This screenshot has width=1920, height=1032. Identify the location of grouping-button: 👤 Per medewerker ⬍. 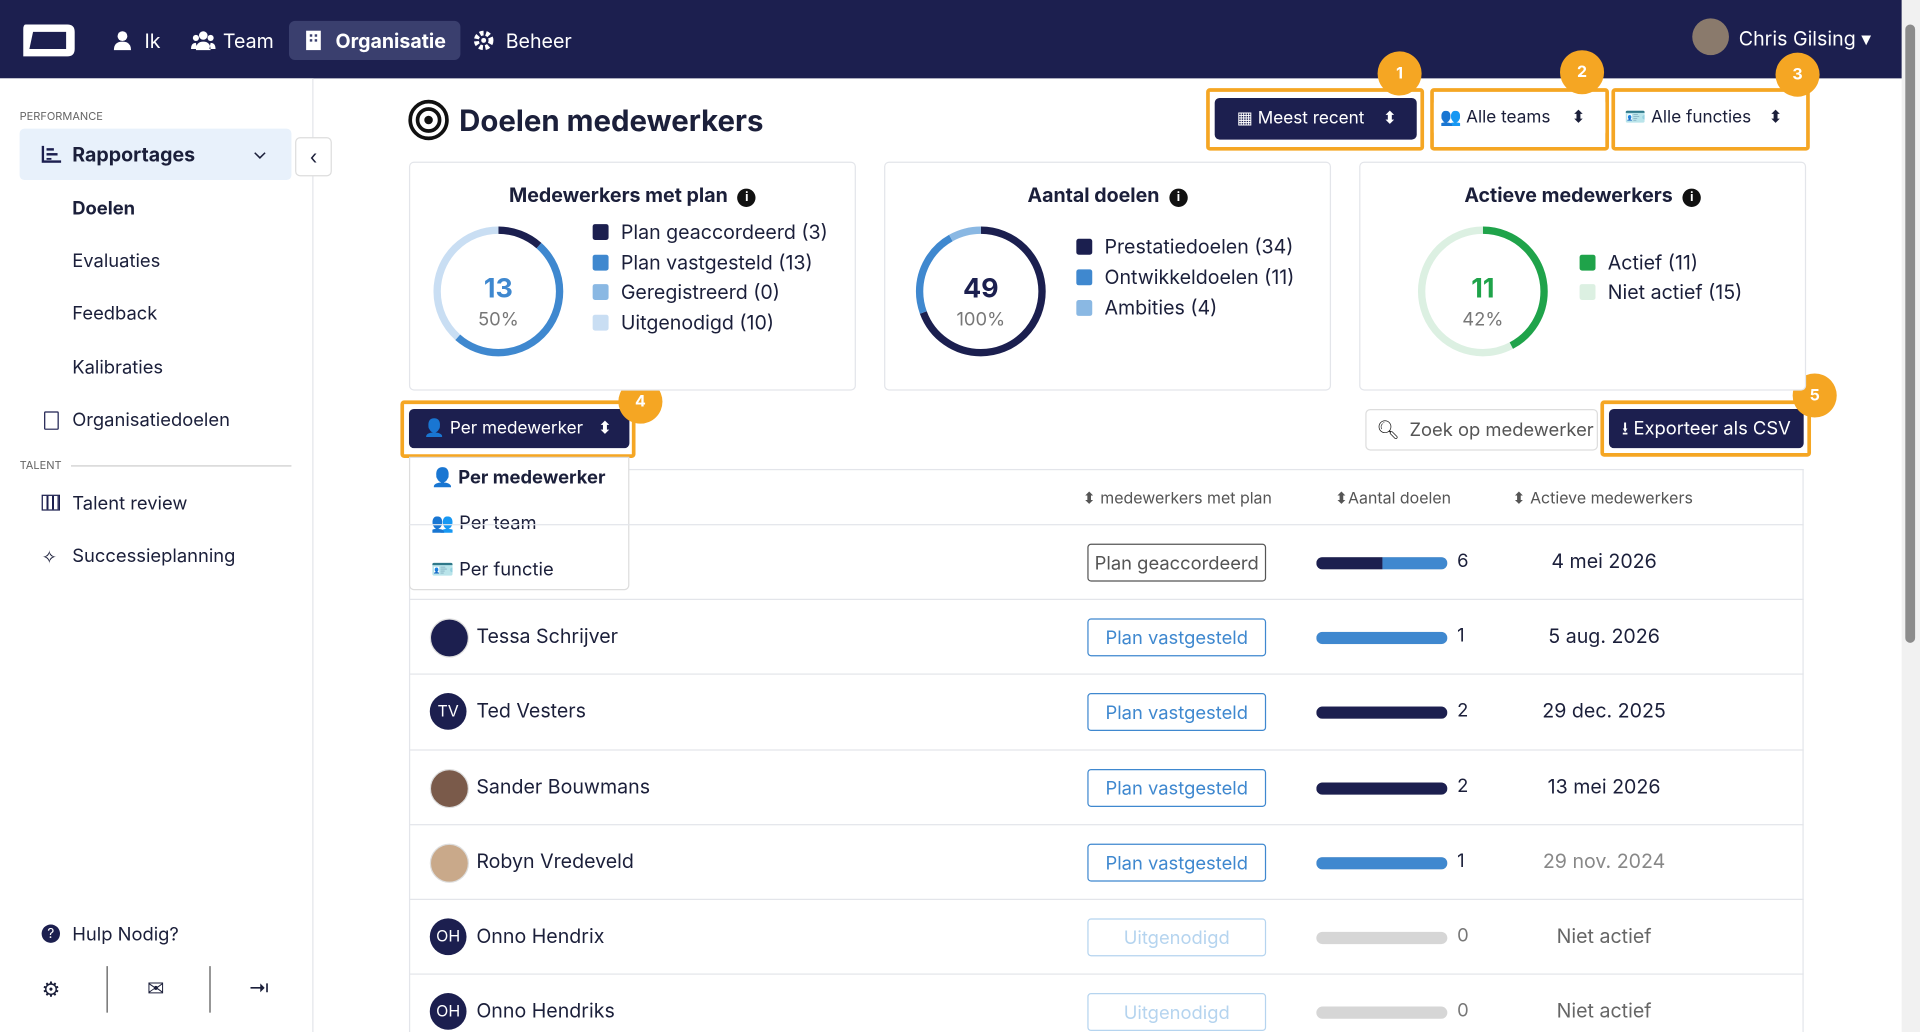
(519, 428).